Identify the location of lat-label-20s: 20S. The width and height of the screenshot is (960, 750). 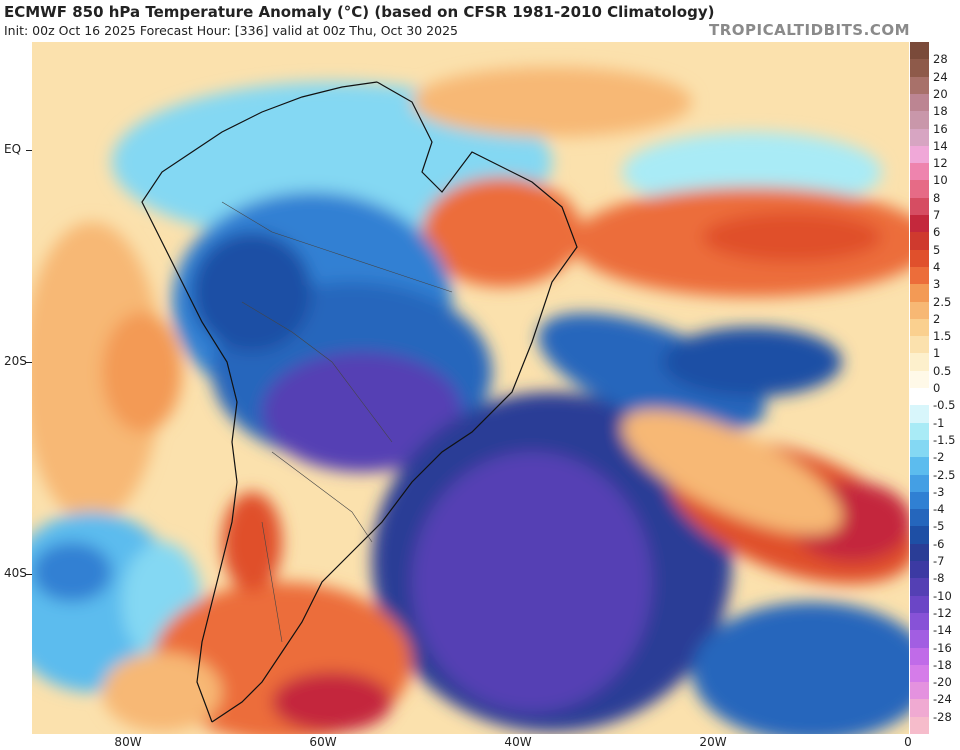
(15, 361).